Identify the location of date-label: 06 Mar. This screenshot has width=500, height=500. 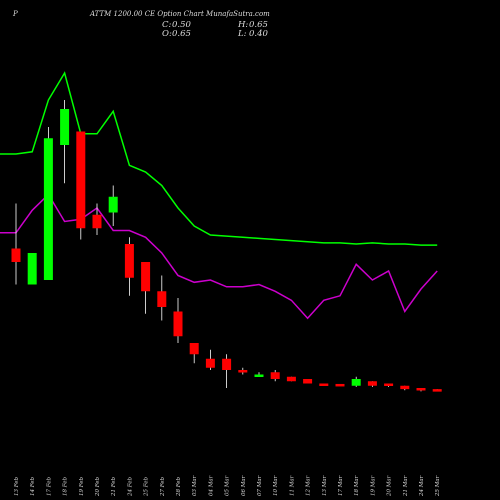
(244, 485).